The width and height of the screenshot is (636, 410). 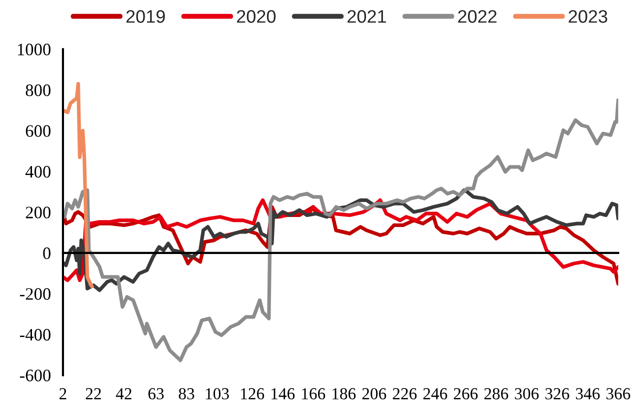 I want to click on y-tick-label: 200, so click(x=38, y=212).